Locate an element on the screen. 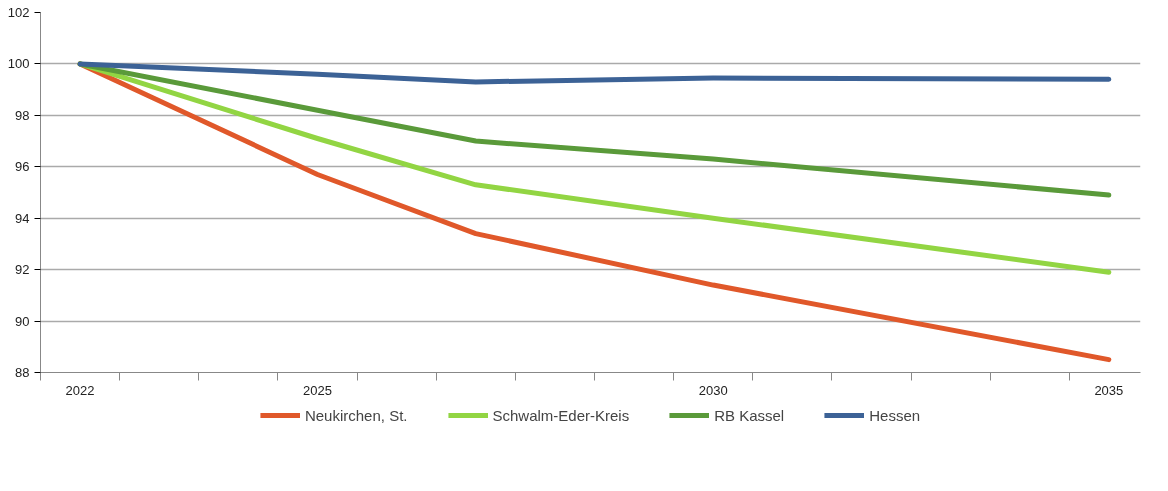 The height and width of the screenshot is (491, 1168). legend-label: Neukirchen, St. is located at coordinates (356, 415).